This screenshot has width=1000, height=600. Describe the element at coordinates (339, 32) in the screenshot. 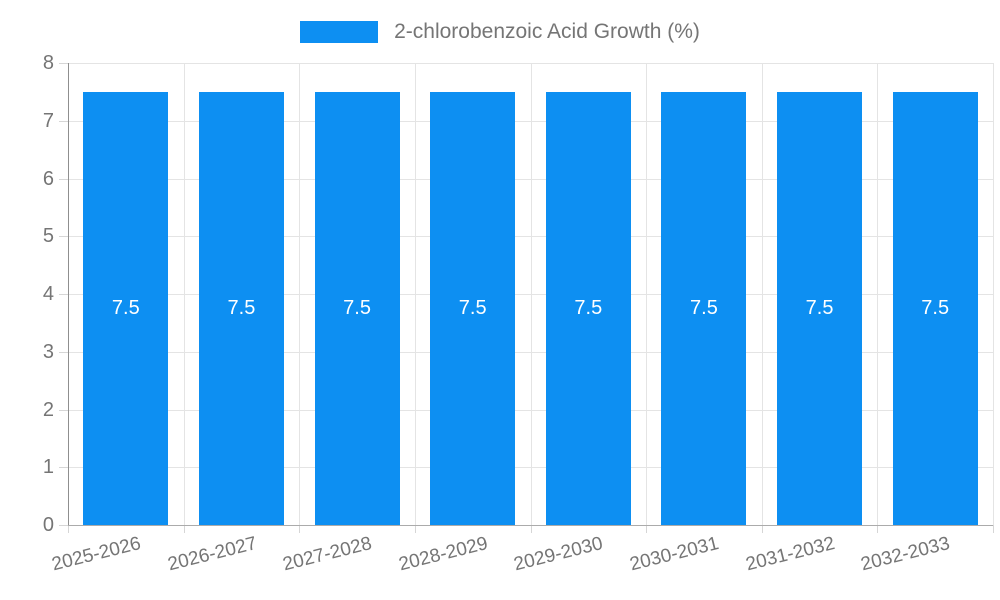

I see `legend-swatch-icon` at that location.